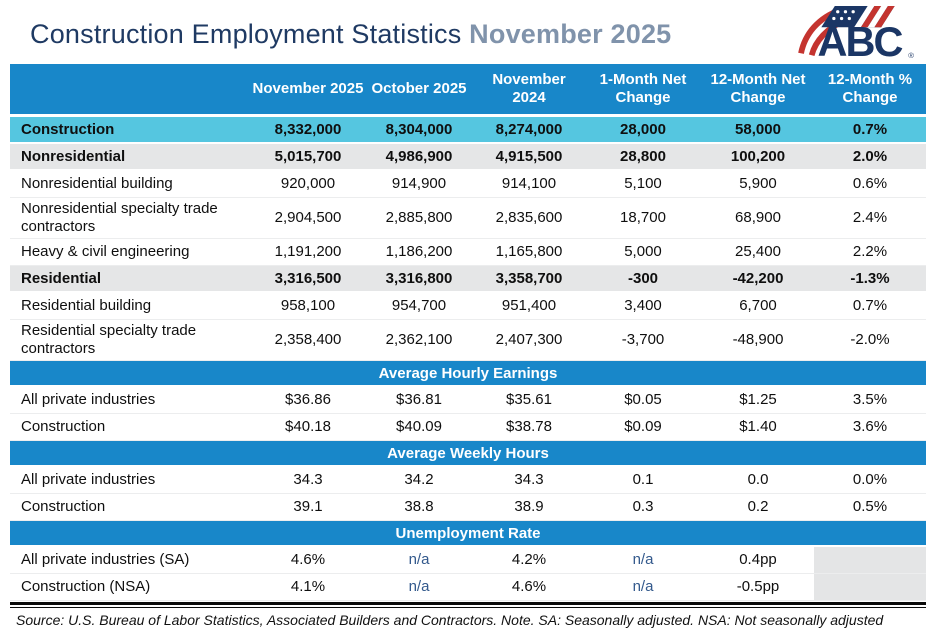  I want to click on header-cell: 12-Month Net Change, so click(758, 88).